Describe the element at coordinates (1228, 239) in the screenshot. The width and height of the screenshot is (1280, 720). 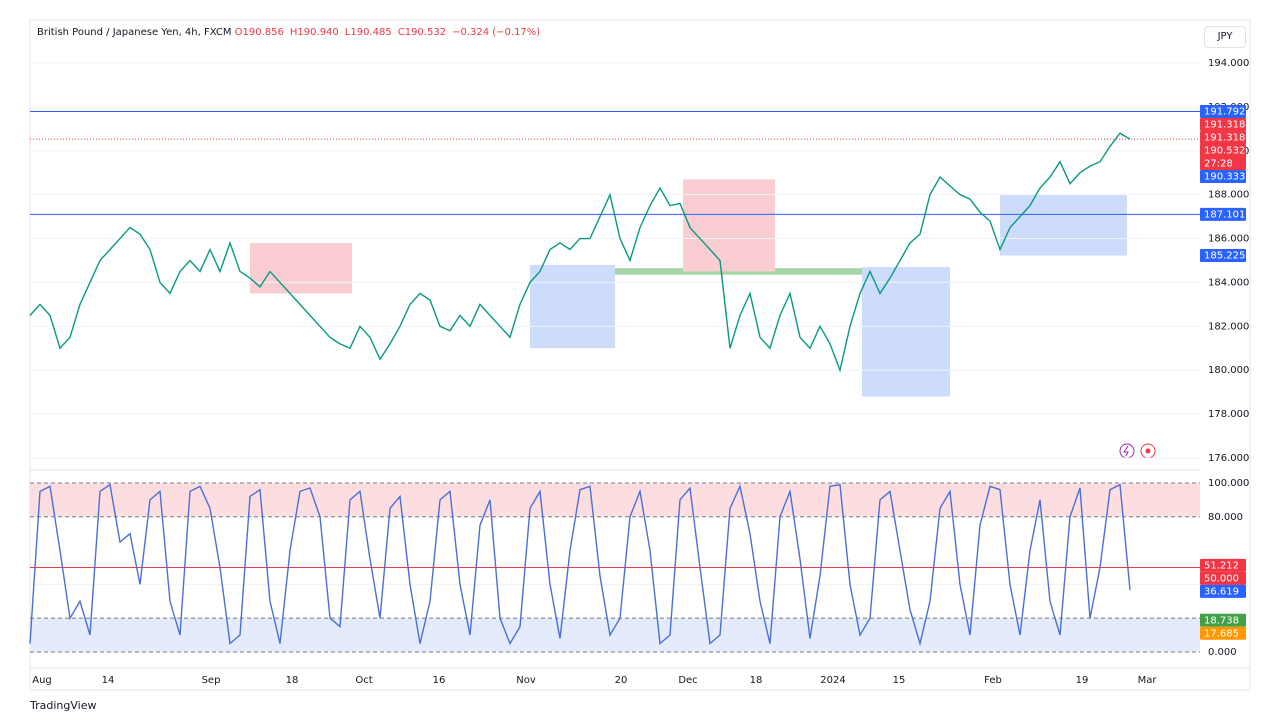
I see `y-tick-label: 186.000` at that location.